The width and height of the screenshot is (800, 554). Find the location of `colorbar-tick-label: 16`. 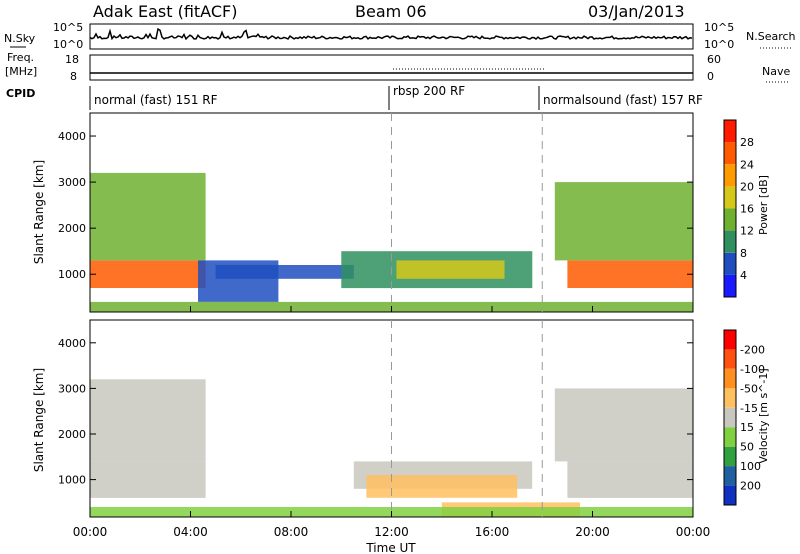

colorbar-tick-label: 16 is located at coordinates (747, 209).